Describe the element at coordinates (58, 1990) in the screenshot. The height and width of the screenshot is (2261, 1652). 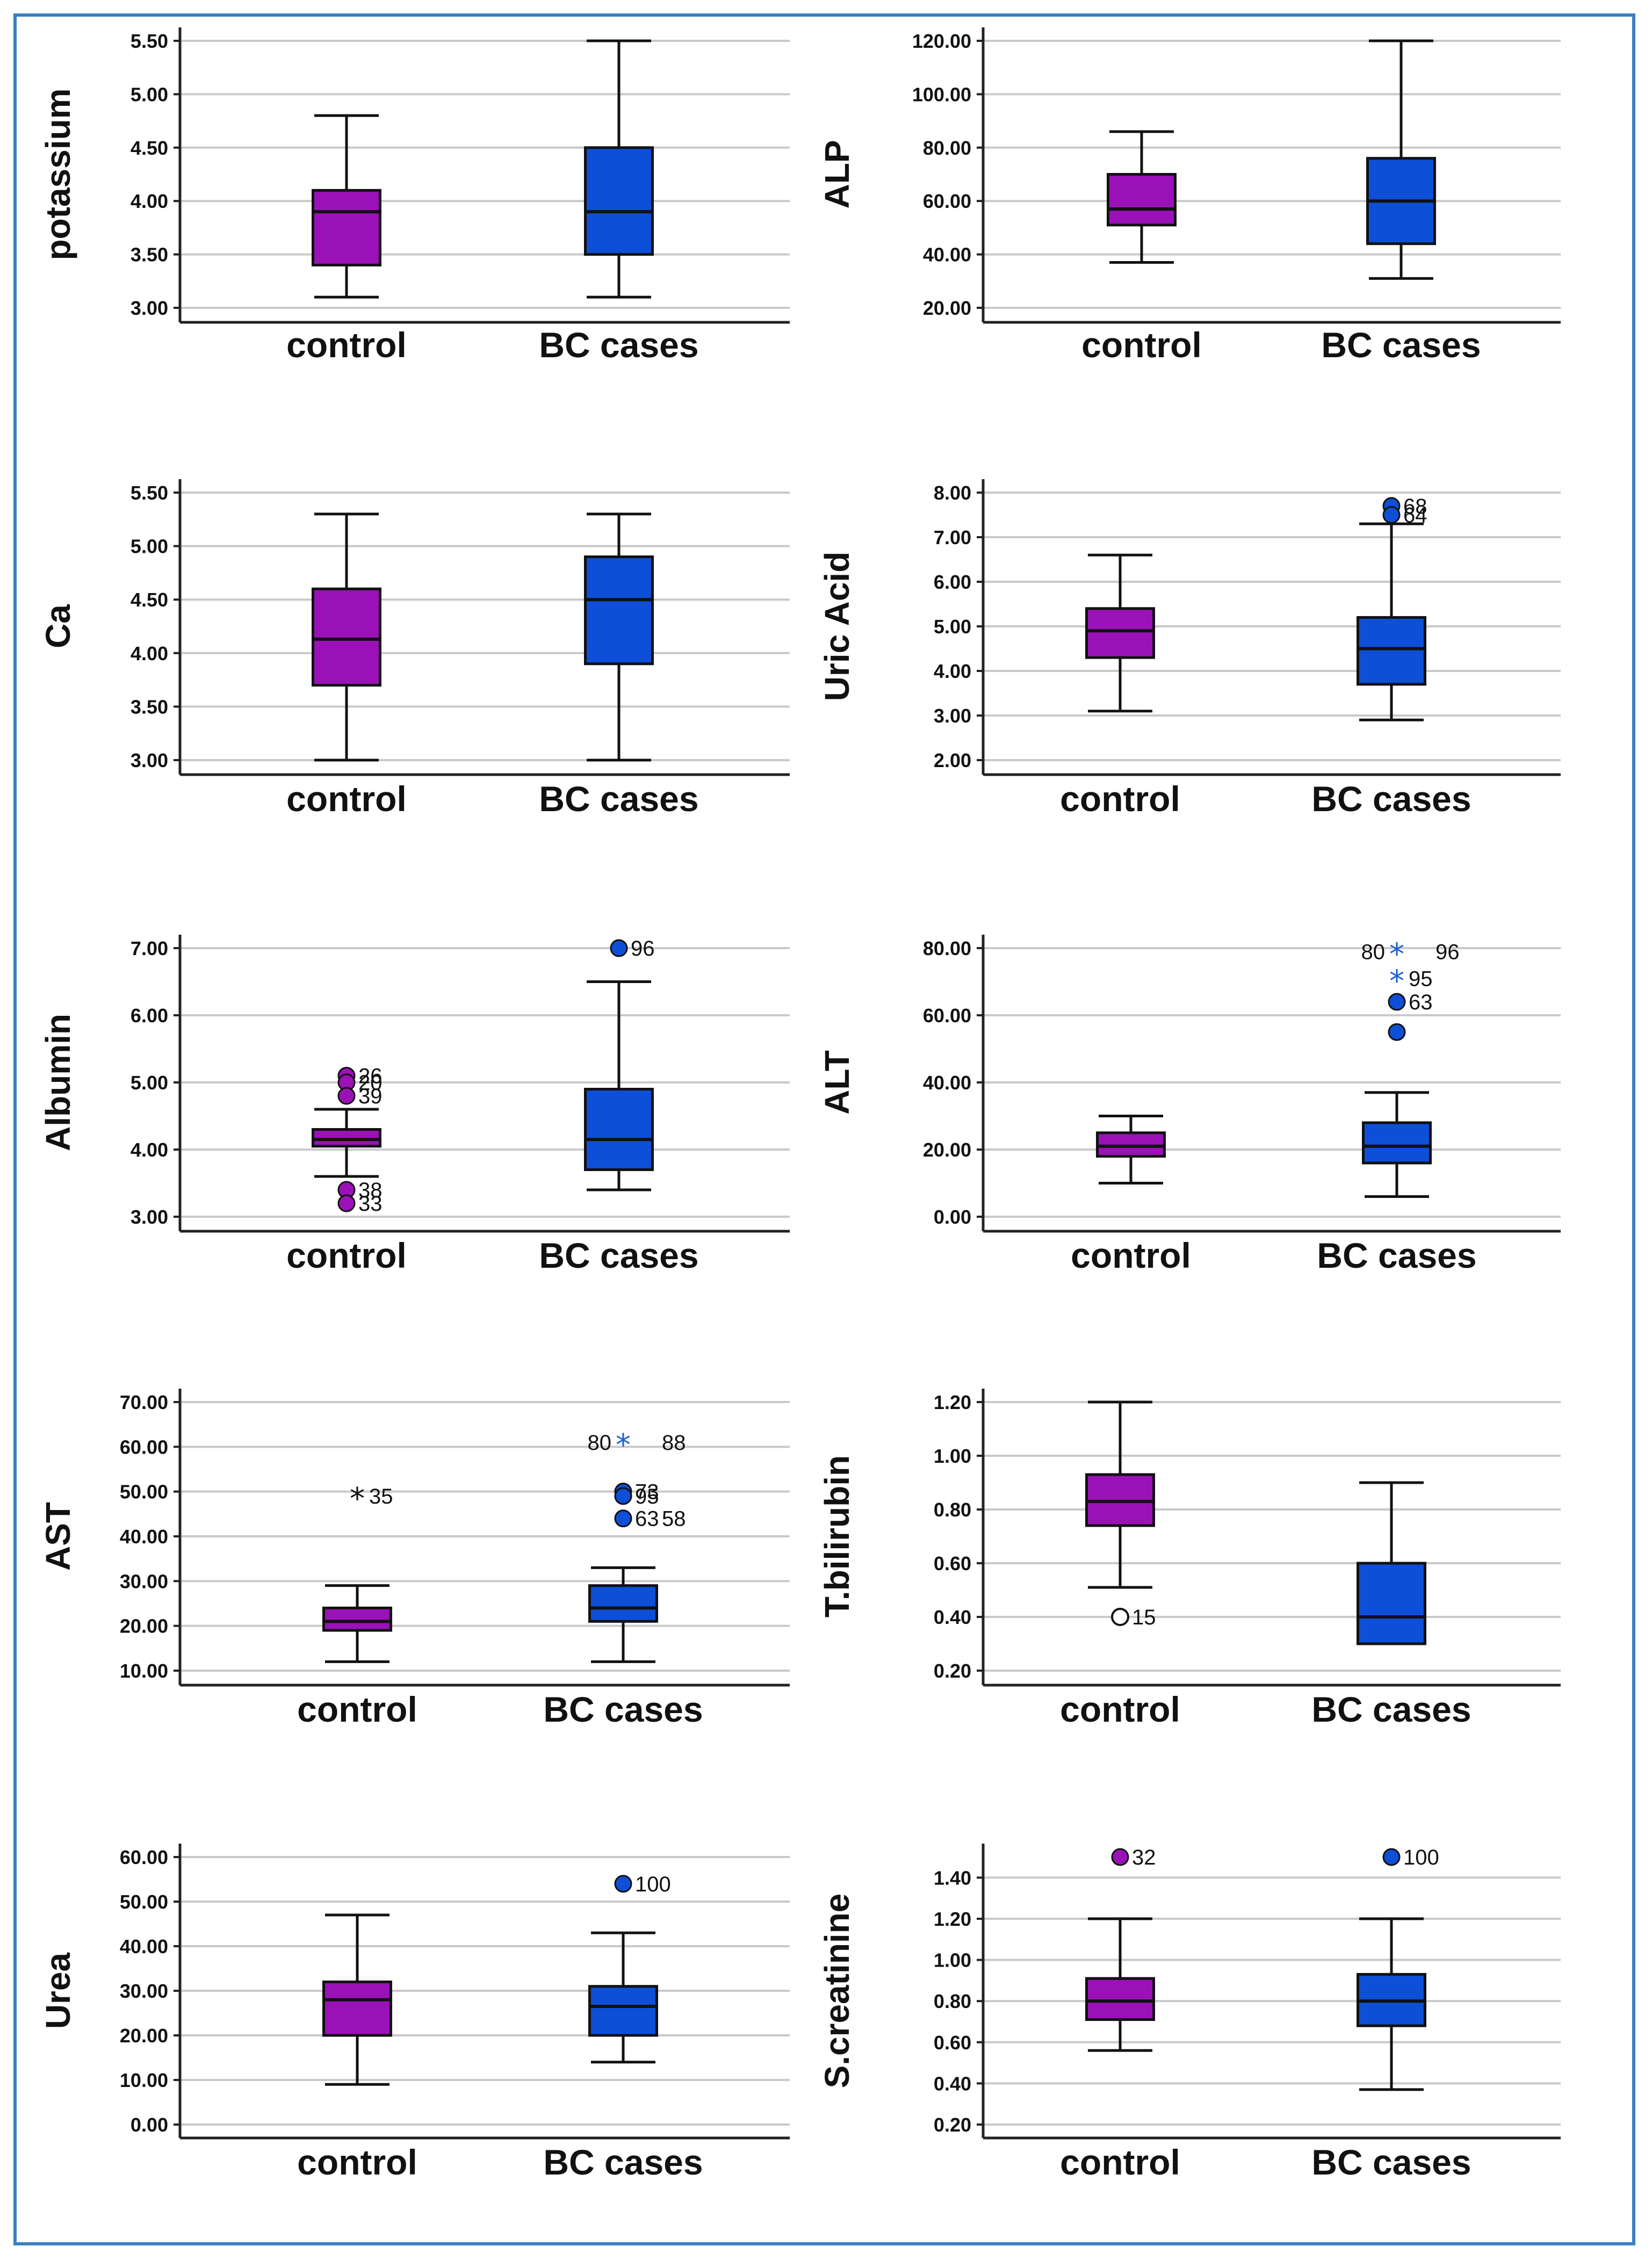
I see `y-axis-title: Urea` at that location.